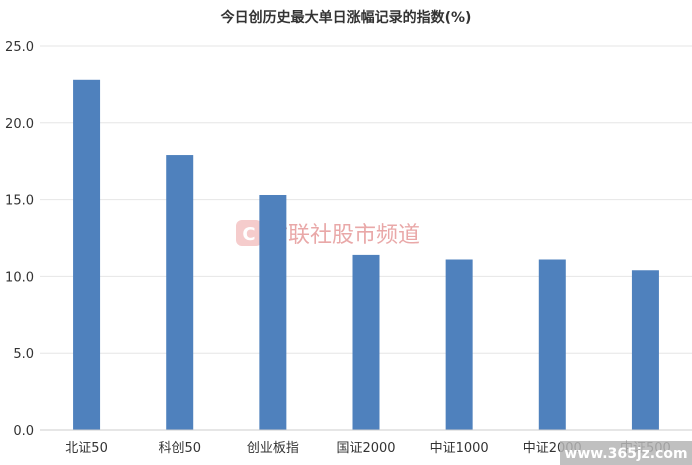  What do you see at coordinates (19, 47) in the screenshot?
I see `y-tick-label: 25.0` at bounding box center [19, 47].